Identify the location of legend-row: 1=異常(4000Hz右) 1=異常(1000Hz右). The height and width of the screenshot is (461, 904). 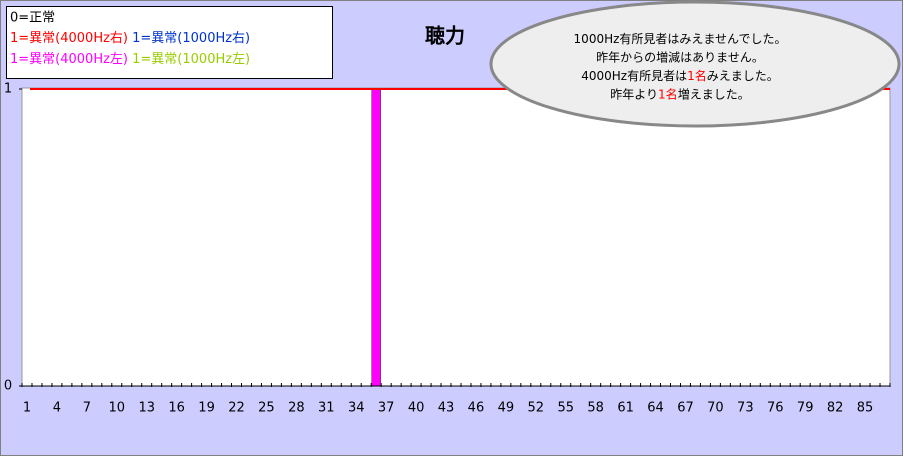
(130, 38).